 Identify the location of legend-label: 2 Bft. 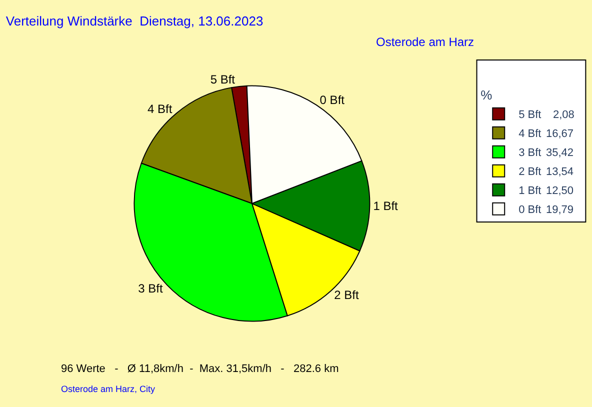
(530, 172).